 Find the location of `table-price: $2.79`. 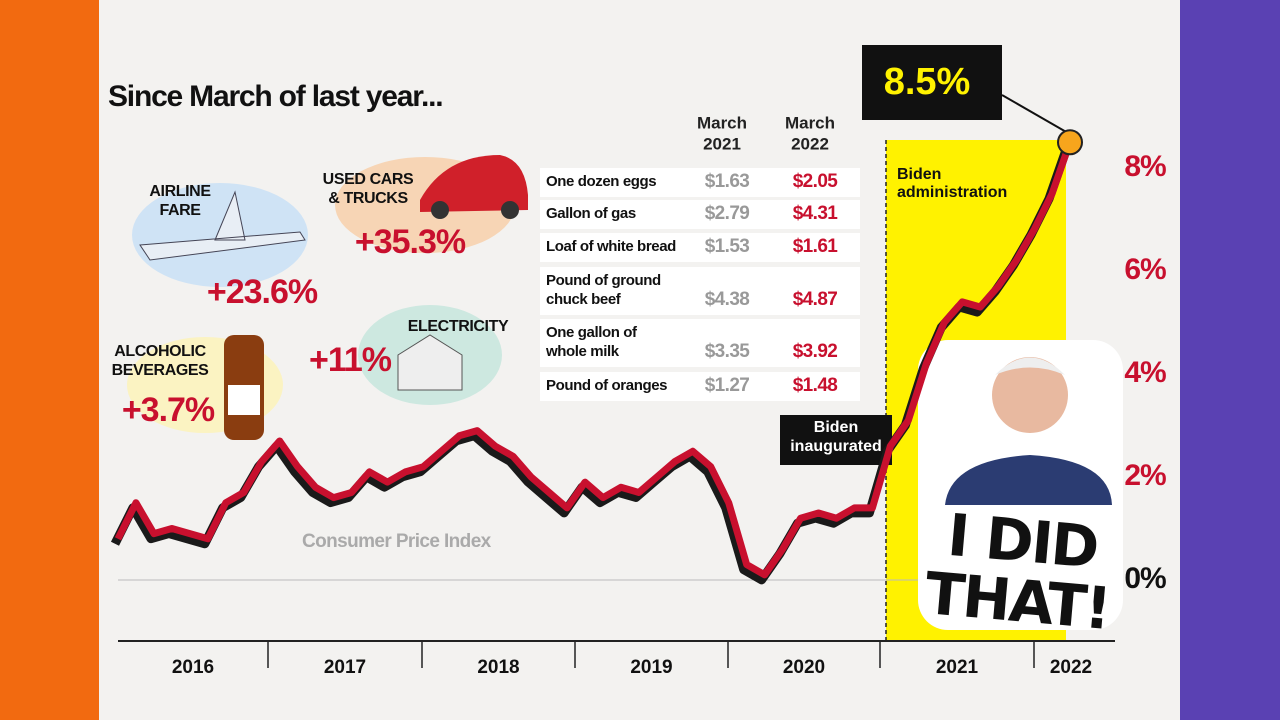

table-price: $2.79 is located at coordinates (727, 213).